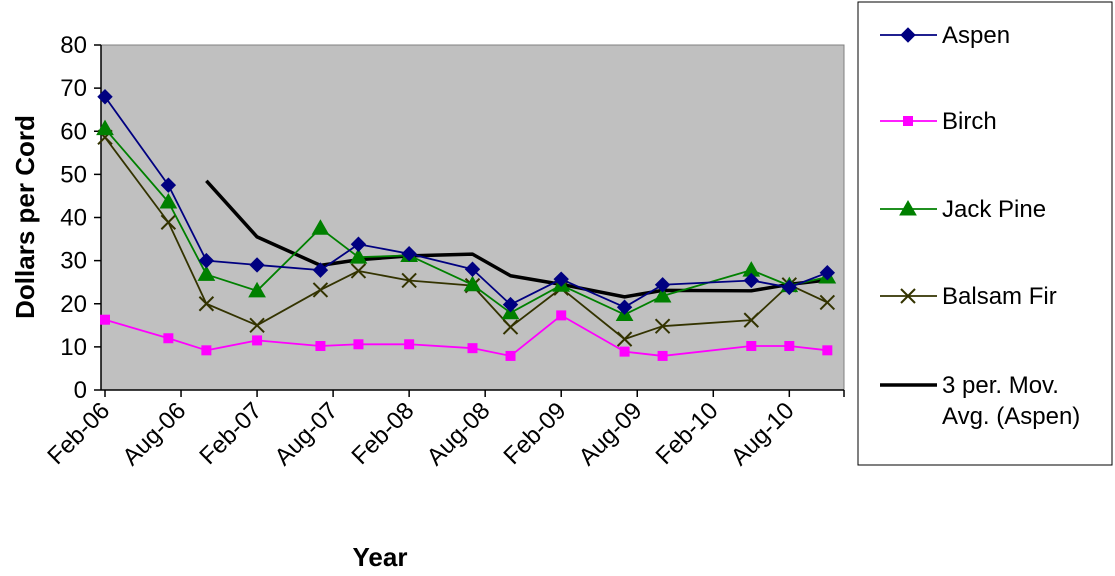  Describe the element at coordinates (611, 434) in the screenshot. I see `x-tick-label: Aug-09` at that location.